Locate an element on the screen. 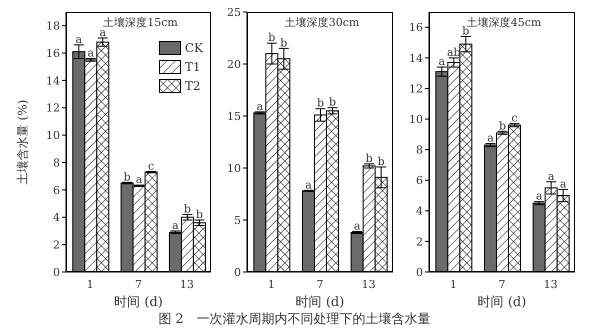  chart-title: 土壤深度30cm is located at coordinates (322, 22).